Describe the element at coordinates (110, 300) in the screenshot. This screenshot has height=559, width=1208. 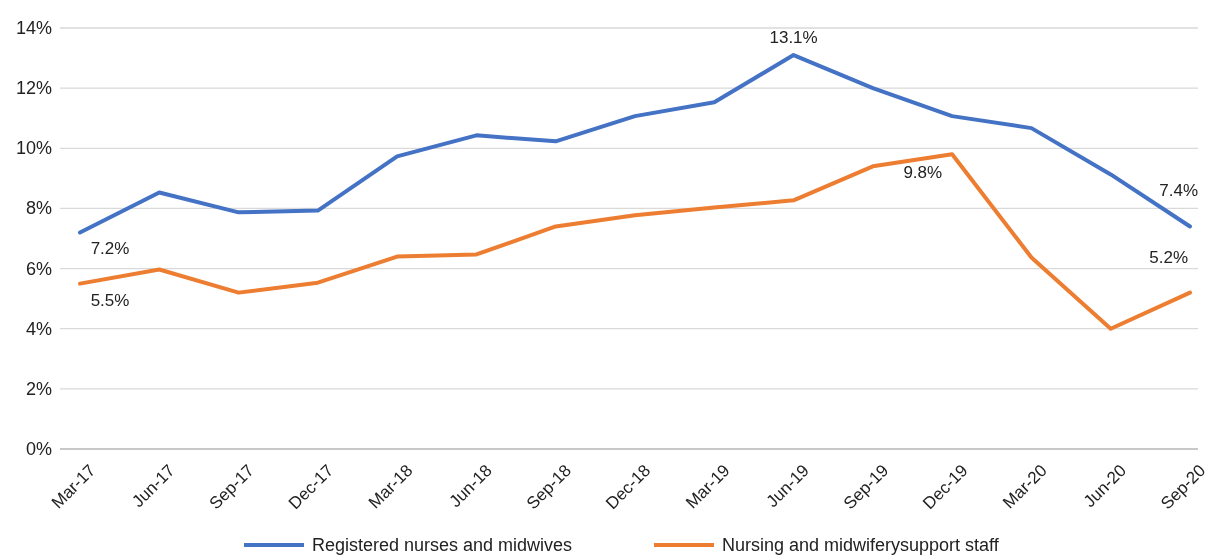
I see `data-label: 5.5%` at that location.